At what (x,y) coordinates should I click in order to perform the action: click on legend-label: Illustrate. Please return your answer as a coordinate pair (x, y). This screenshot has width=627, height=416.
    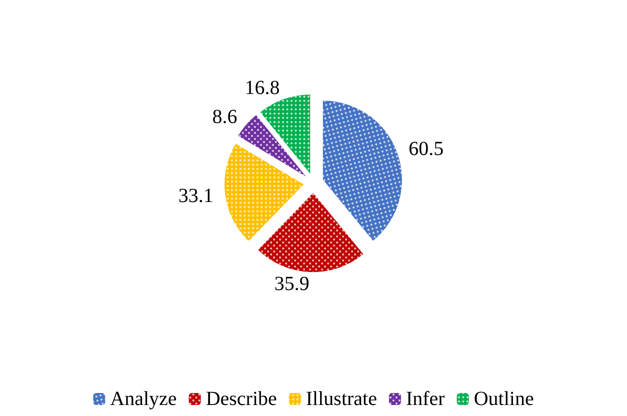
    Looking at the image, I should click on (342, 399).